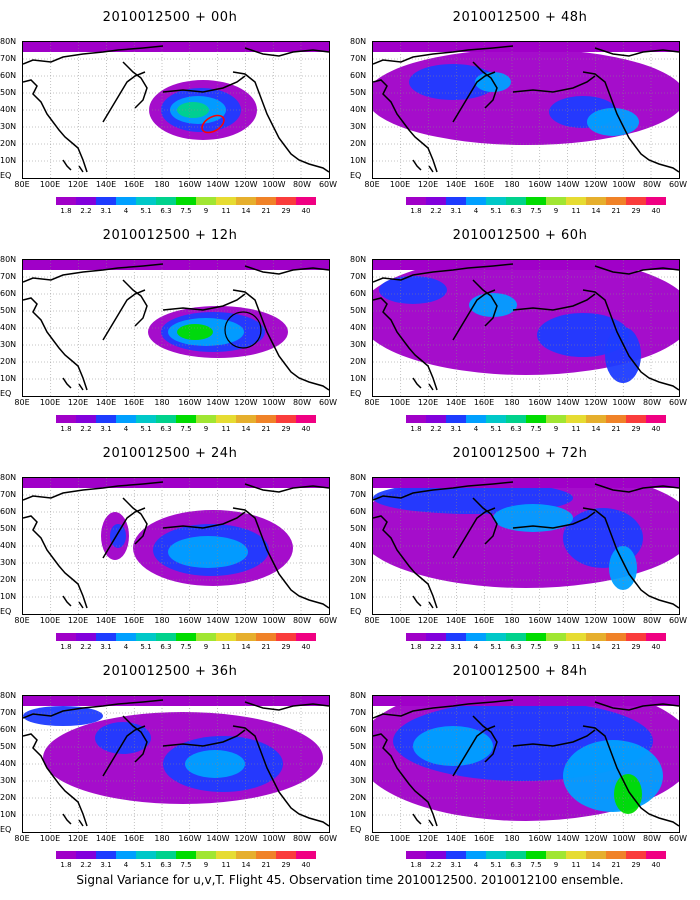 This screenshot has height=900, width=700. Describe the element at coordinates (358, 109) in the screenshot. I see `lat-tick-label: 40N` at that location.